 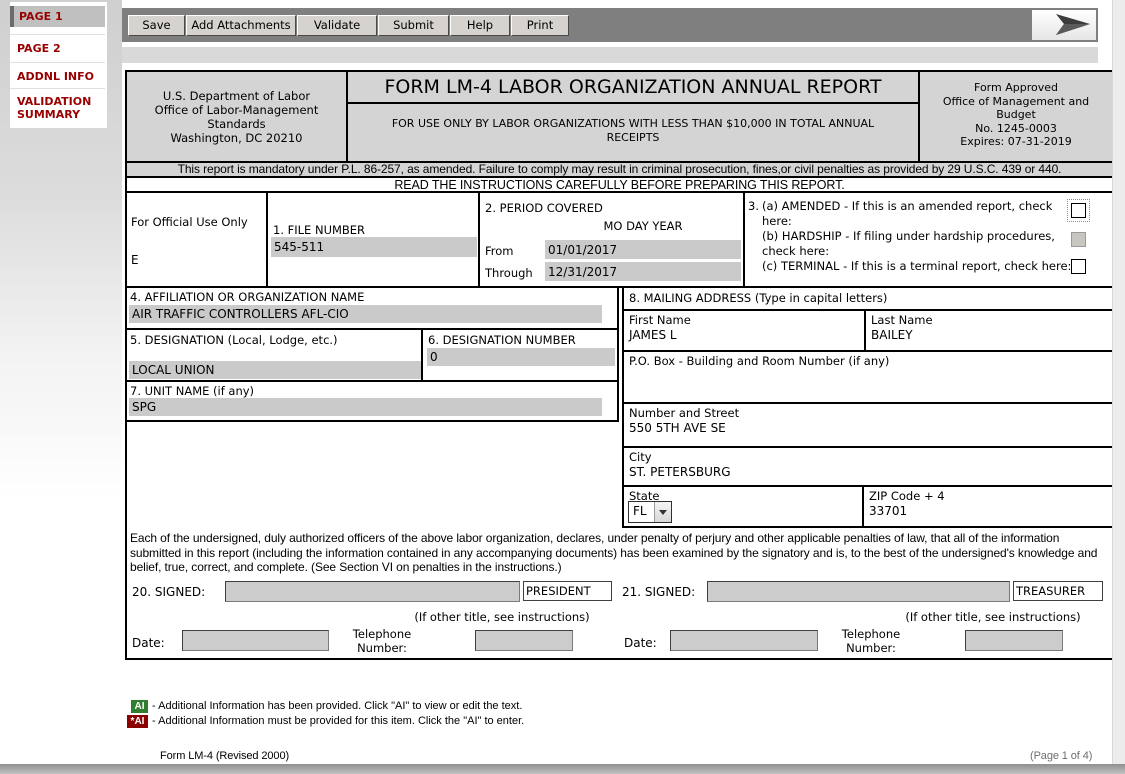 I want to click on page-indicator: (Page 1 of 4), so click(x=1061, y=756).